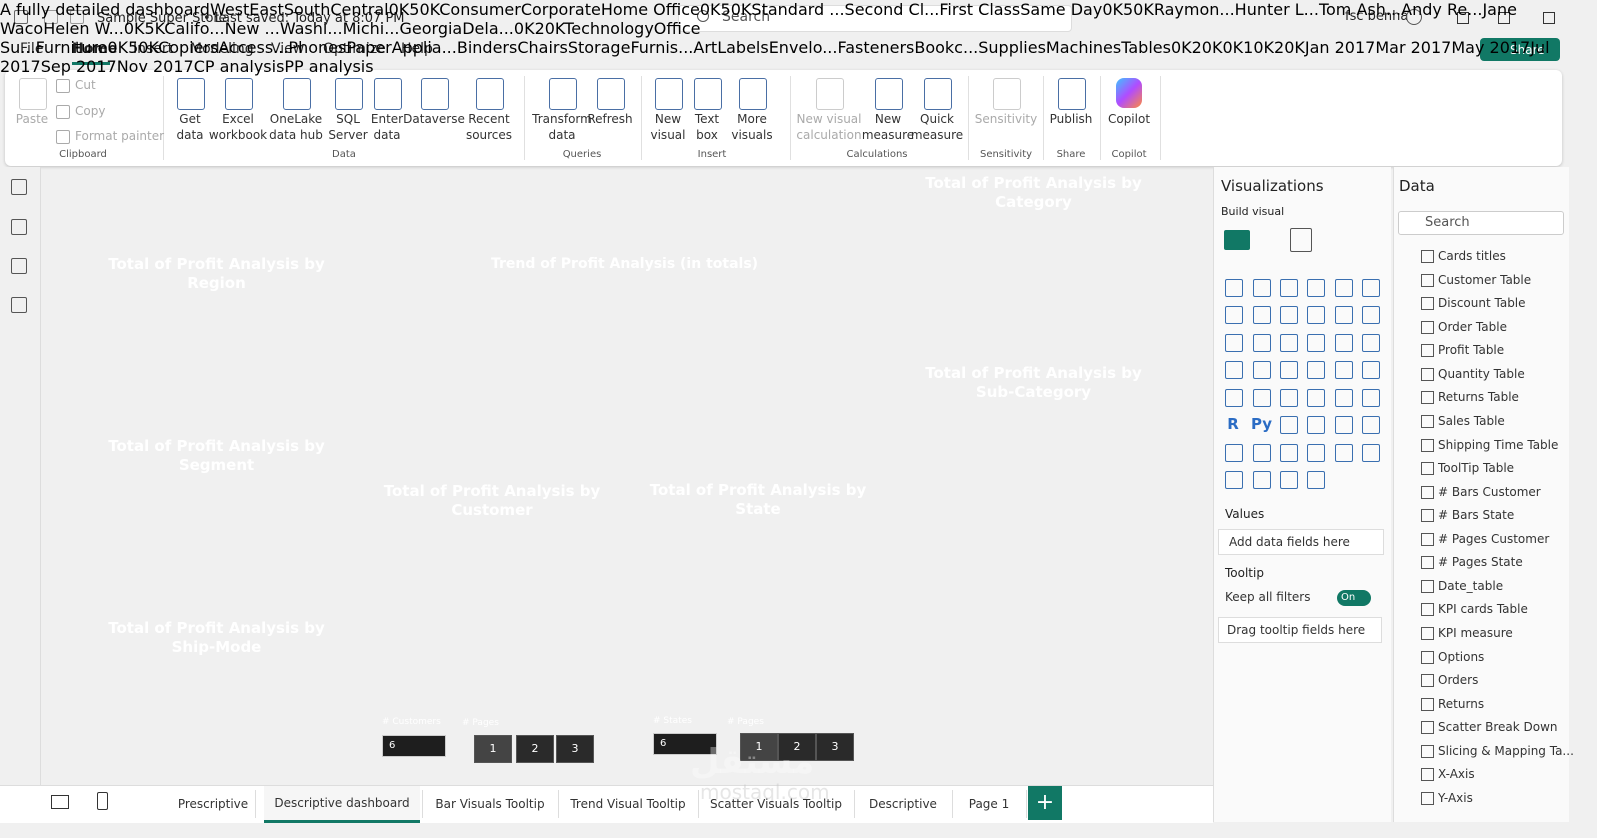 The width and height of the screenshot is (1597, 838). Describe the element at coordinates (387, 119) in the screenshot. I see `ribbon-button-label: Enter` at that location.